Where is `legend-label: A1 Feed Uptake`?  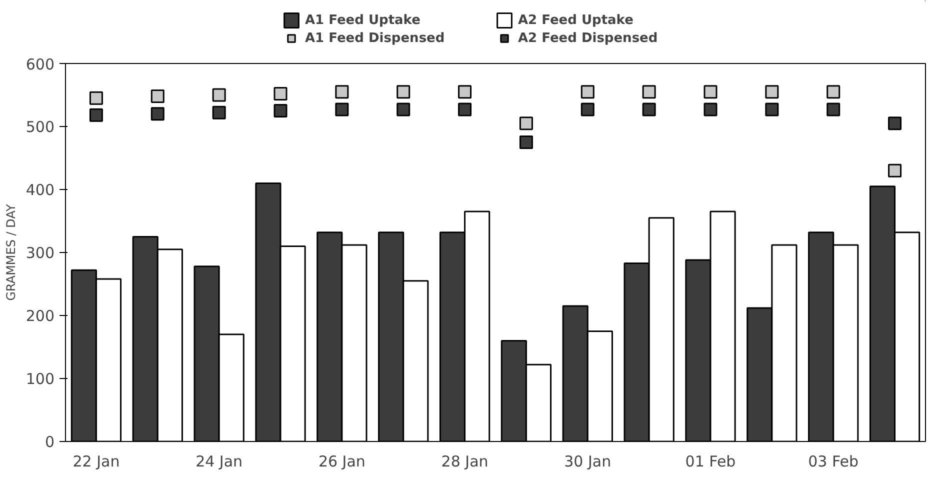
legend-label: A1 Feed Uptake is located at coordinates (363, 20).